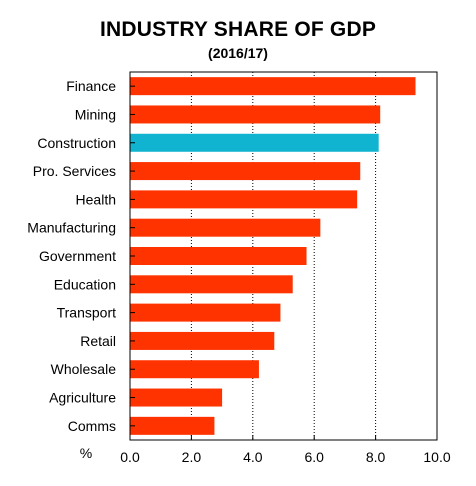 The image size is (476, 486). I want to click on category-label: Government, so click(77, 256).